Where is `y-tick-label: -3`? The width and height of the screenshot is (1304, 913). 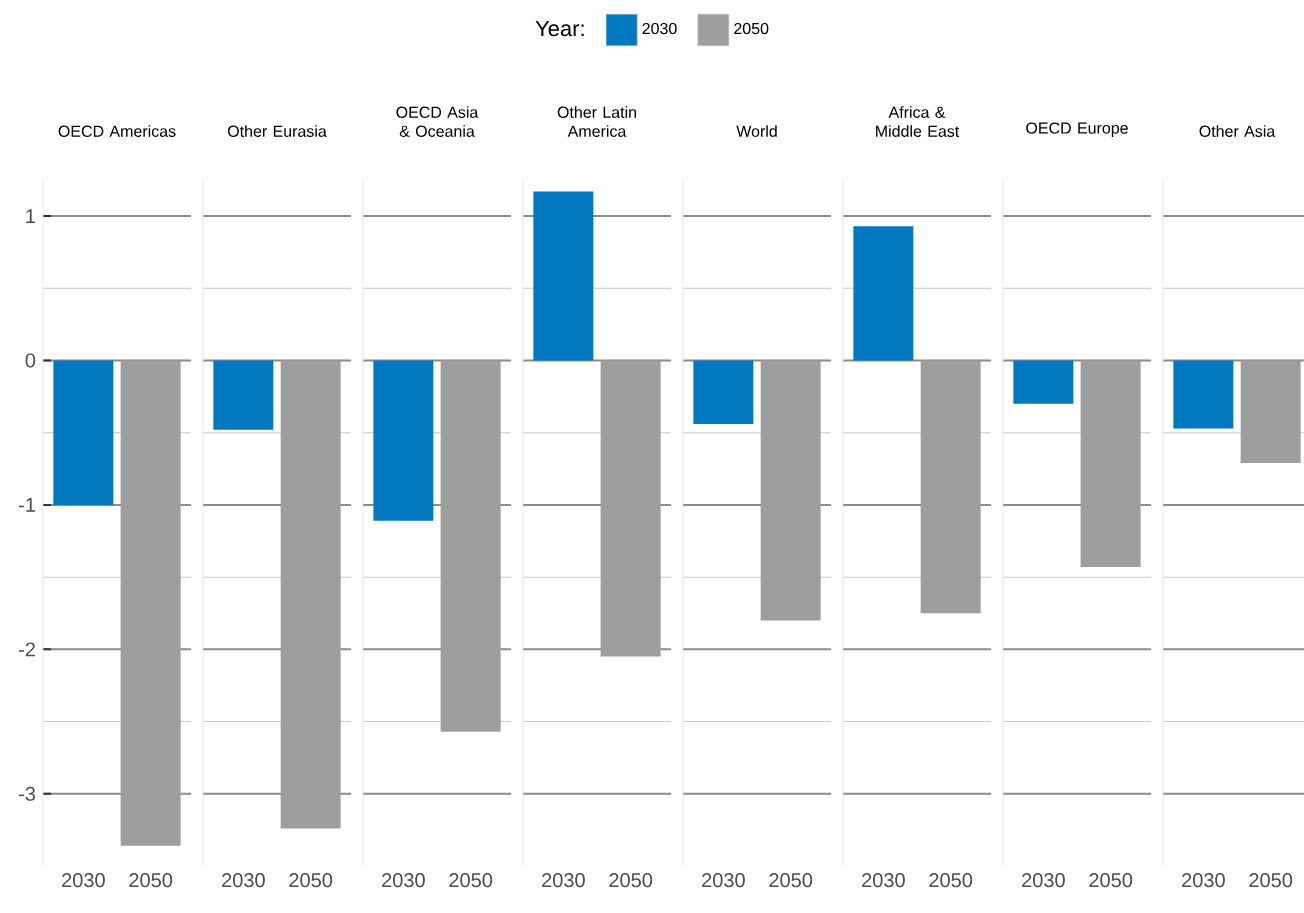 y-tick-label: -3 is located at coordinates (27, 793).